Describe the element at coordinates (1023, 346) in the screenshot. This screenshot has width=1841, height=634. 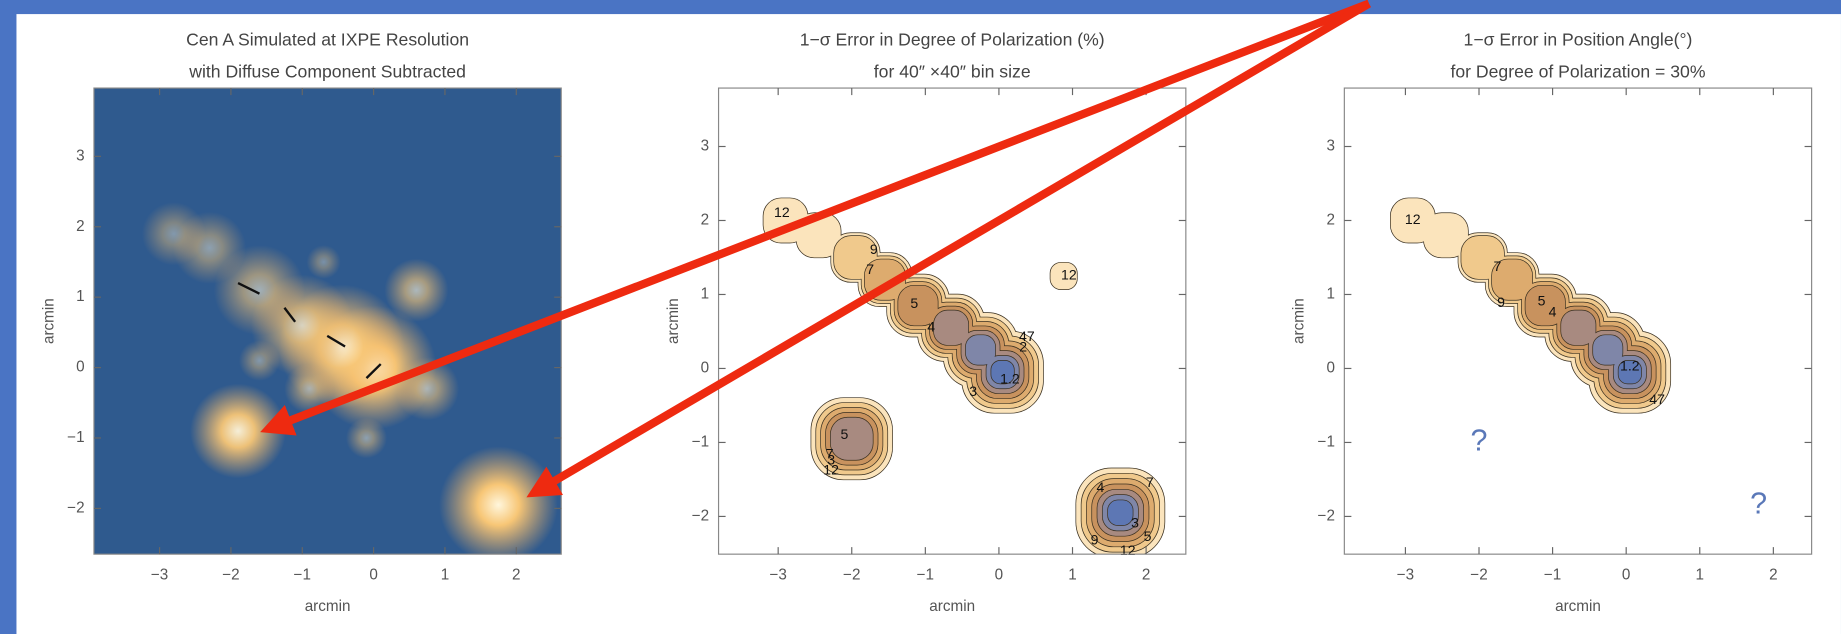
I see `contour-label: 2` at that location.